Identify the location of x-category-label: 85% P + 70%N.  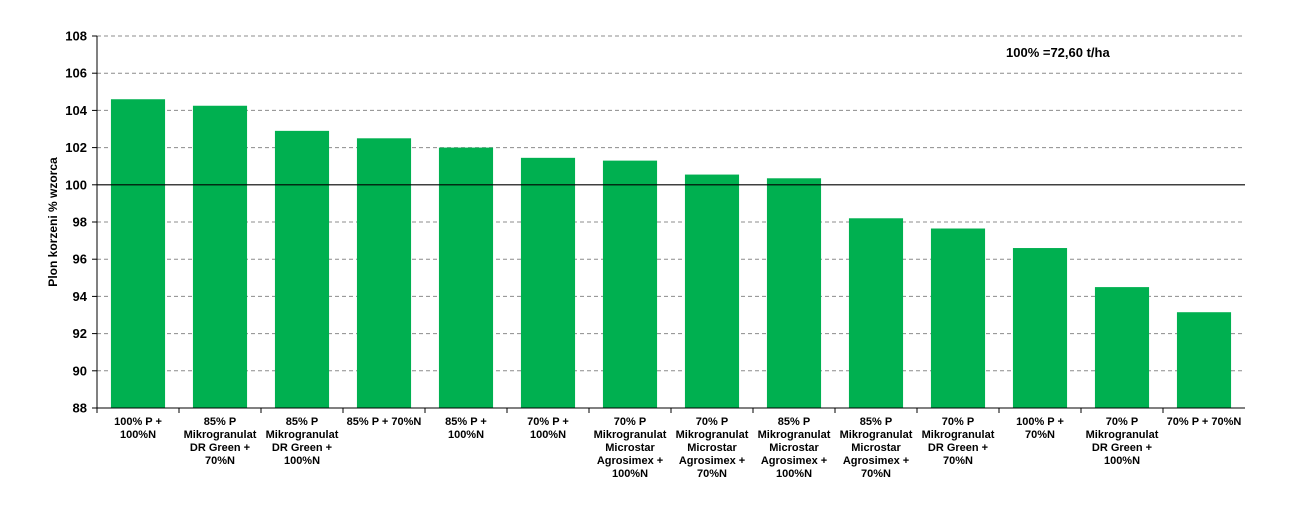
(384, 422).